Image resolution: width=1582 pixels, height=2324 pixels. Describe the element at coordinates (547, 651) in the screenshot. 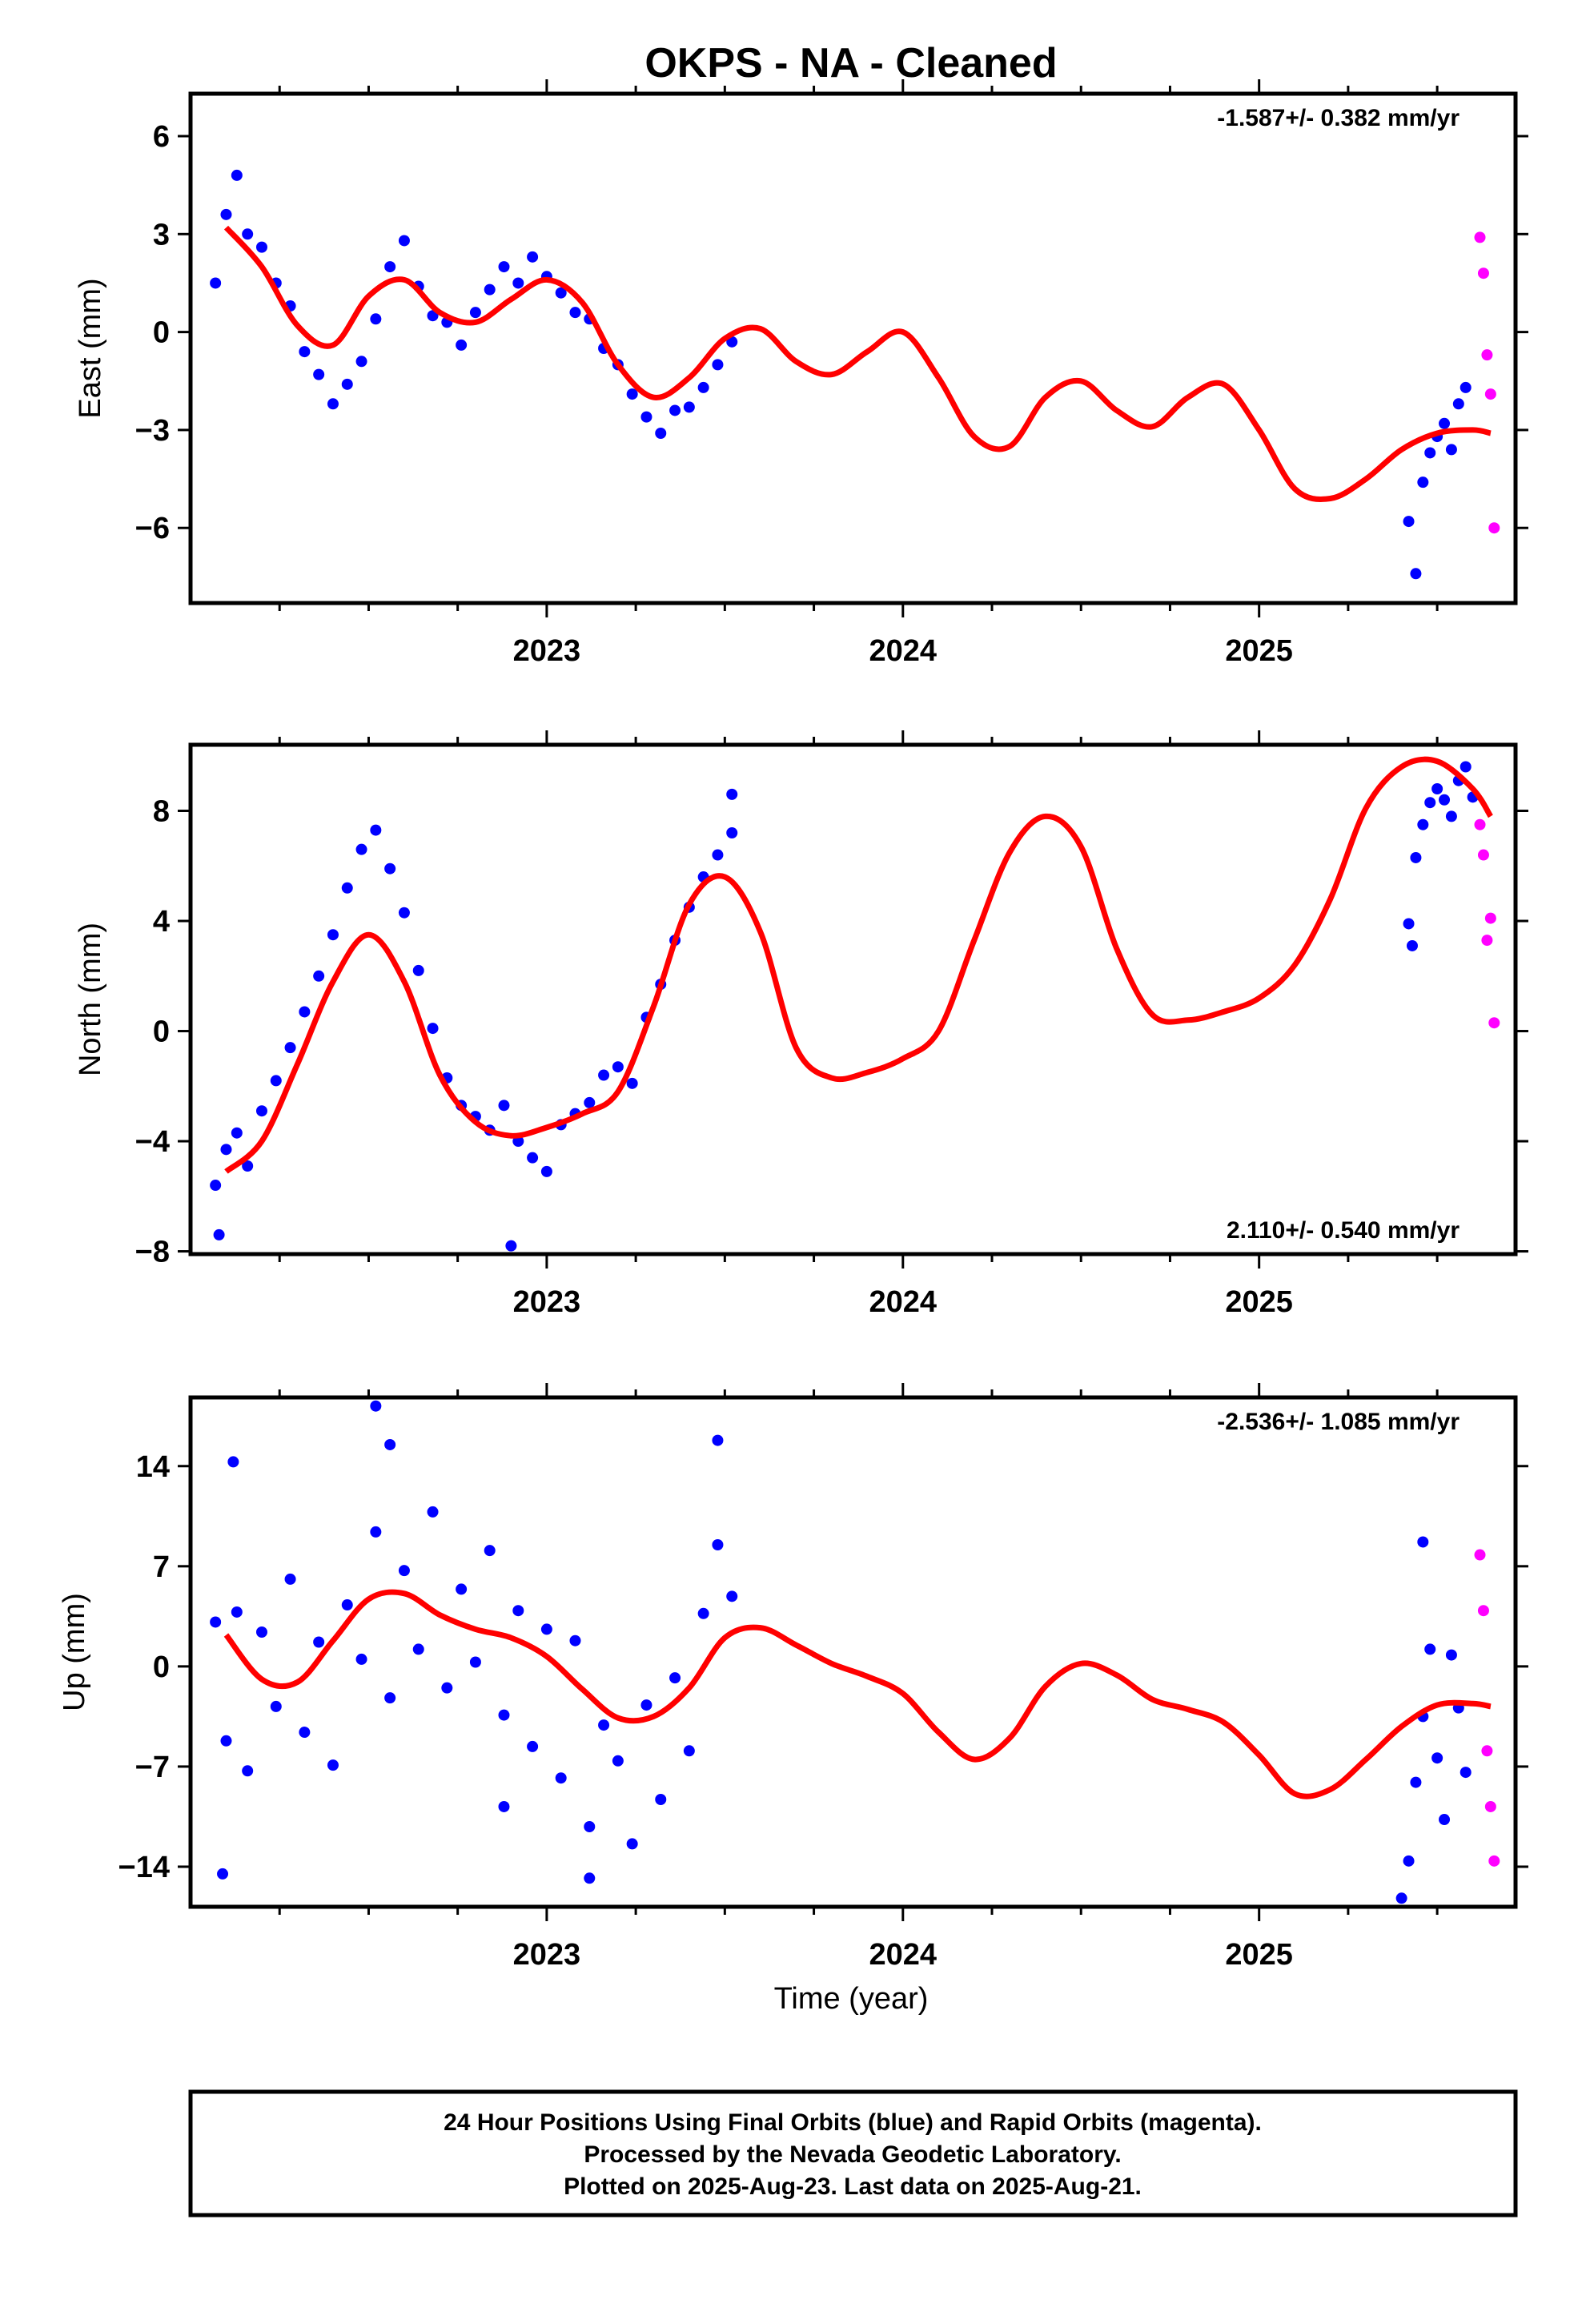

I see `east-x-tick-label: 2023` at that location.